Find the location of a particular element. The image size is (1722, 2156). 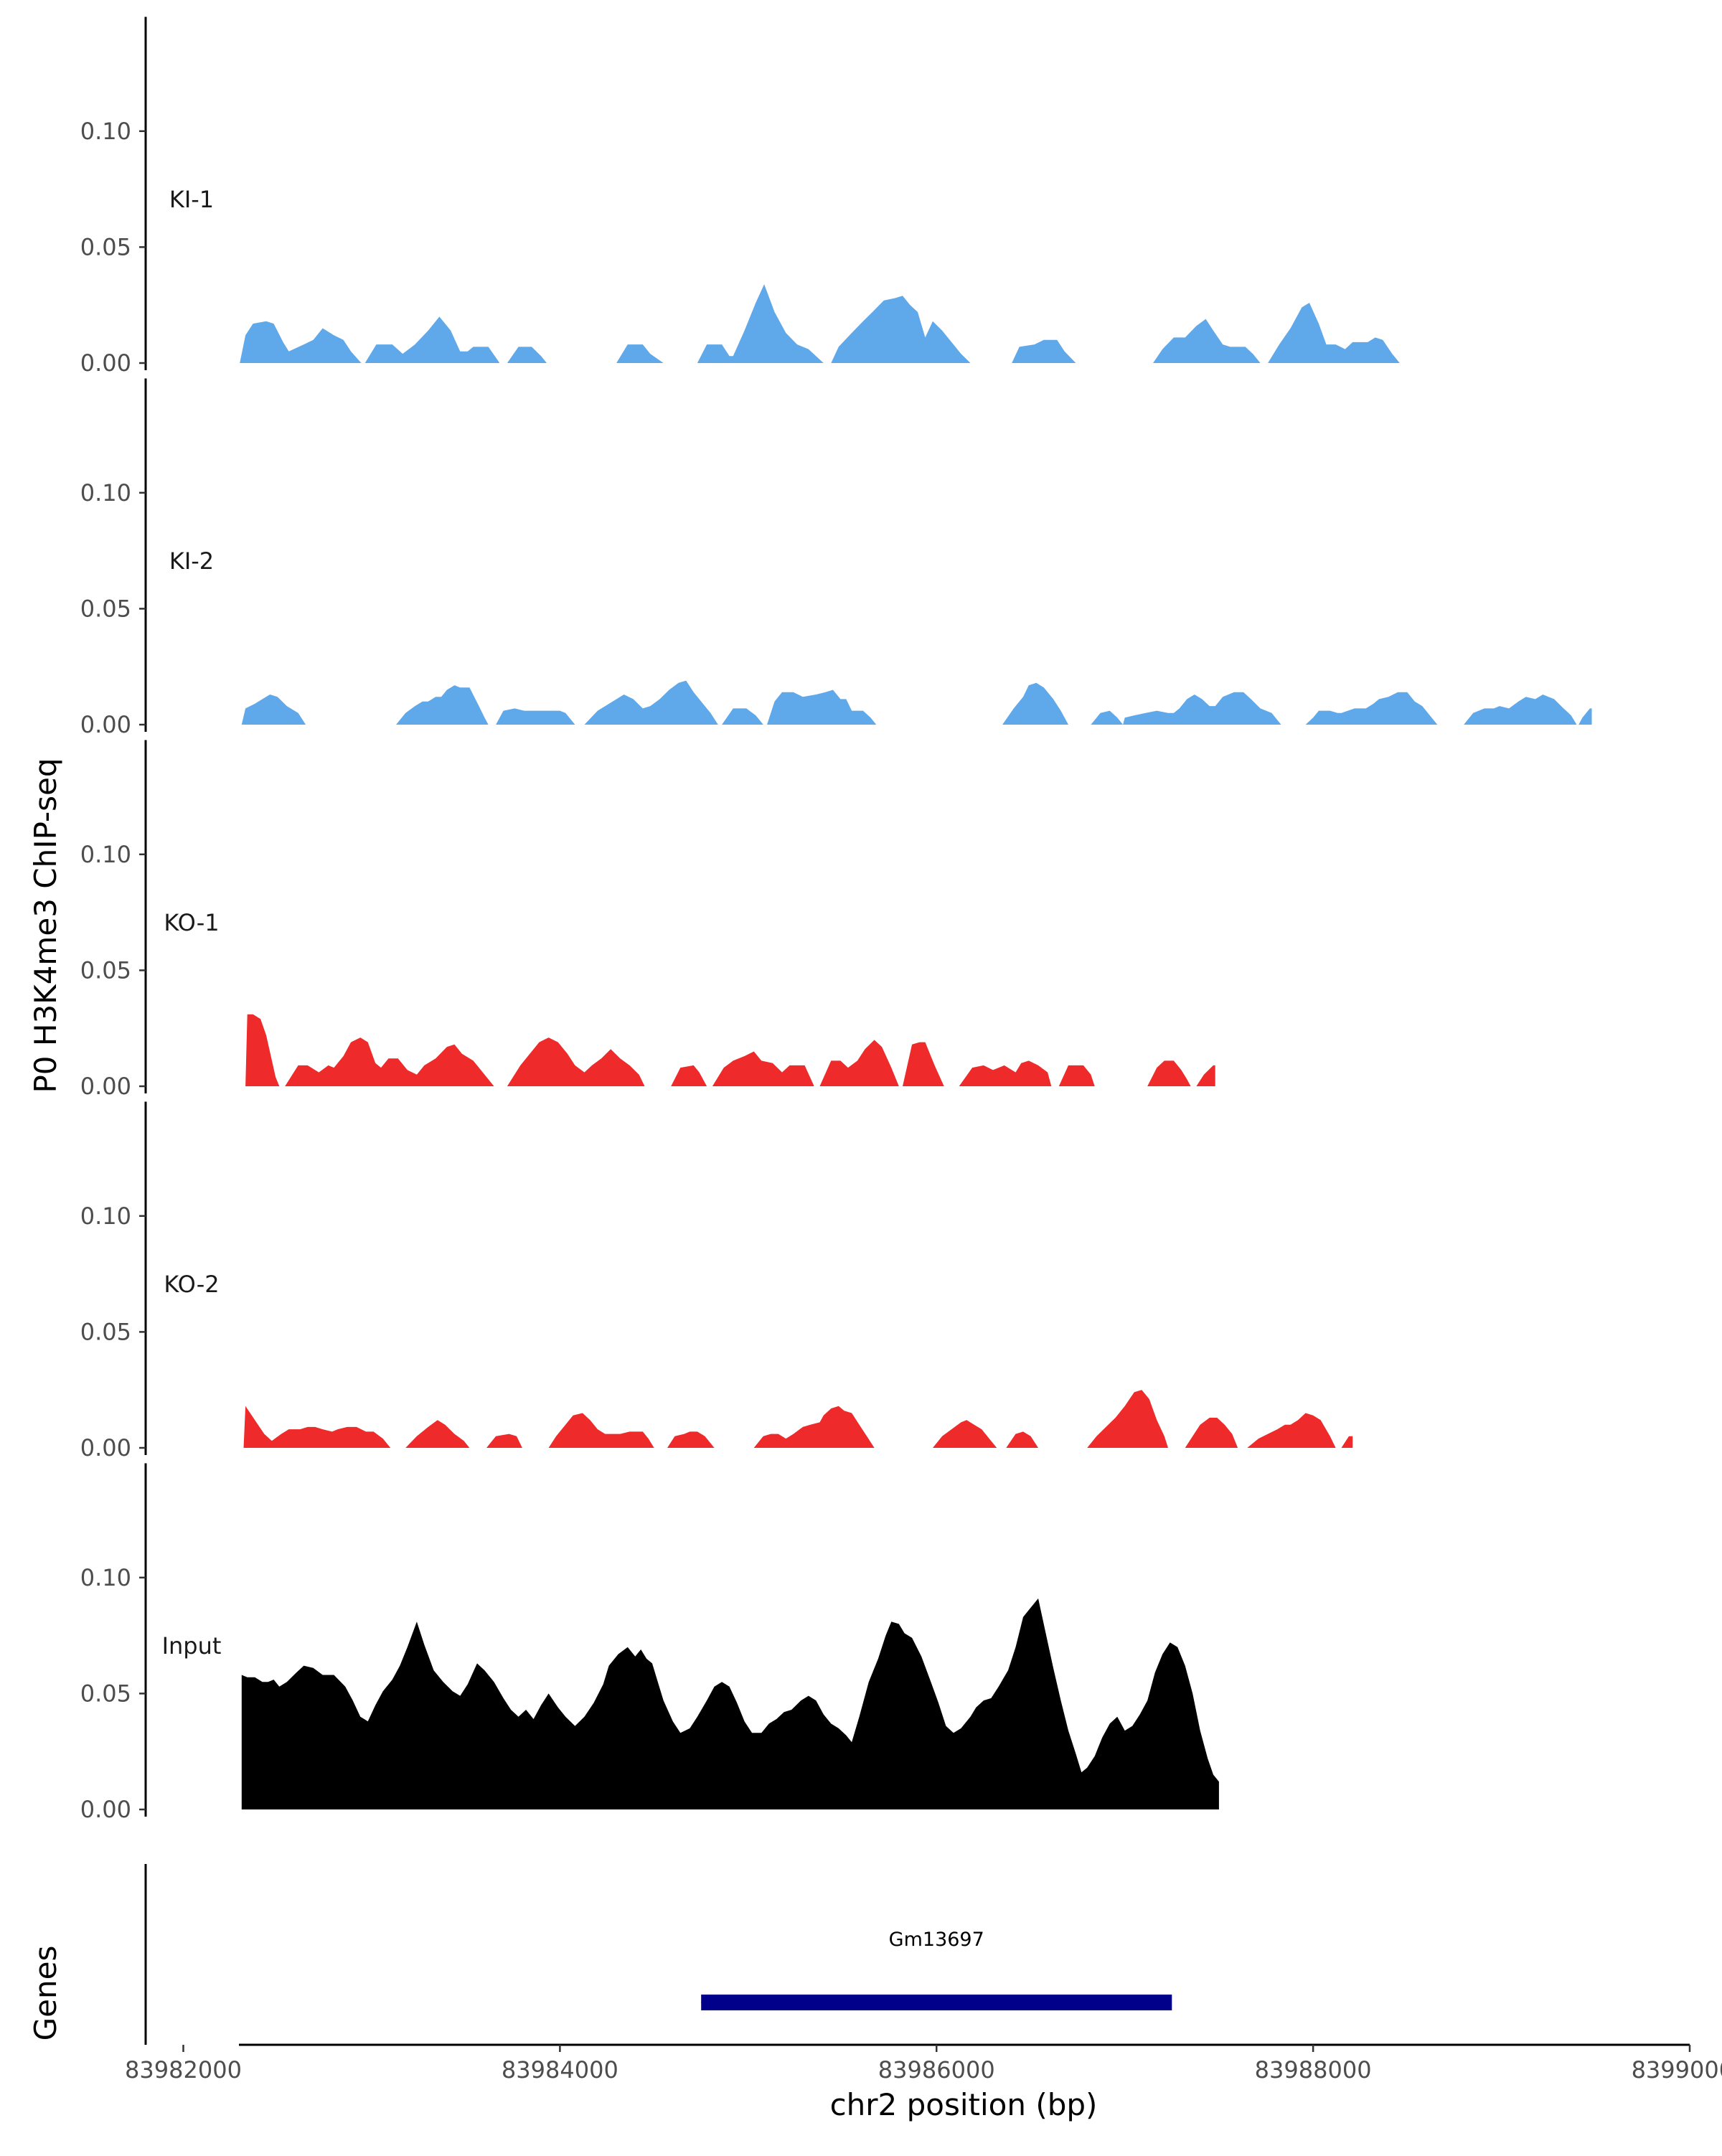

genes-axis-title: Genes is located at coordinates (46, 1994).